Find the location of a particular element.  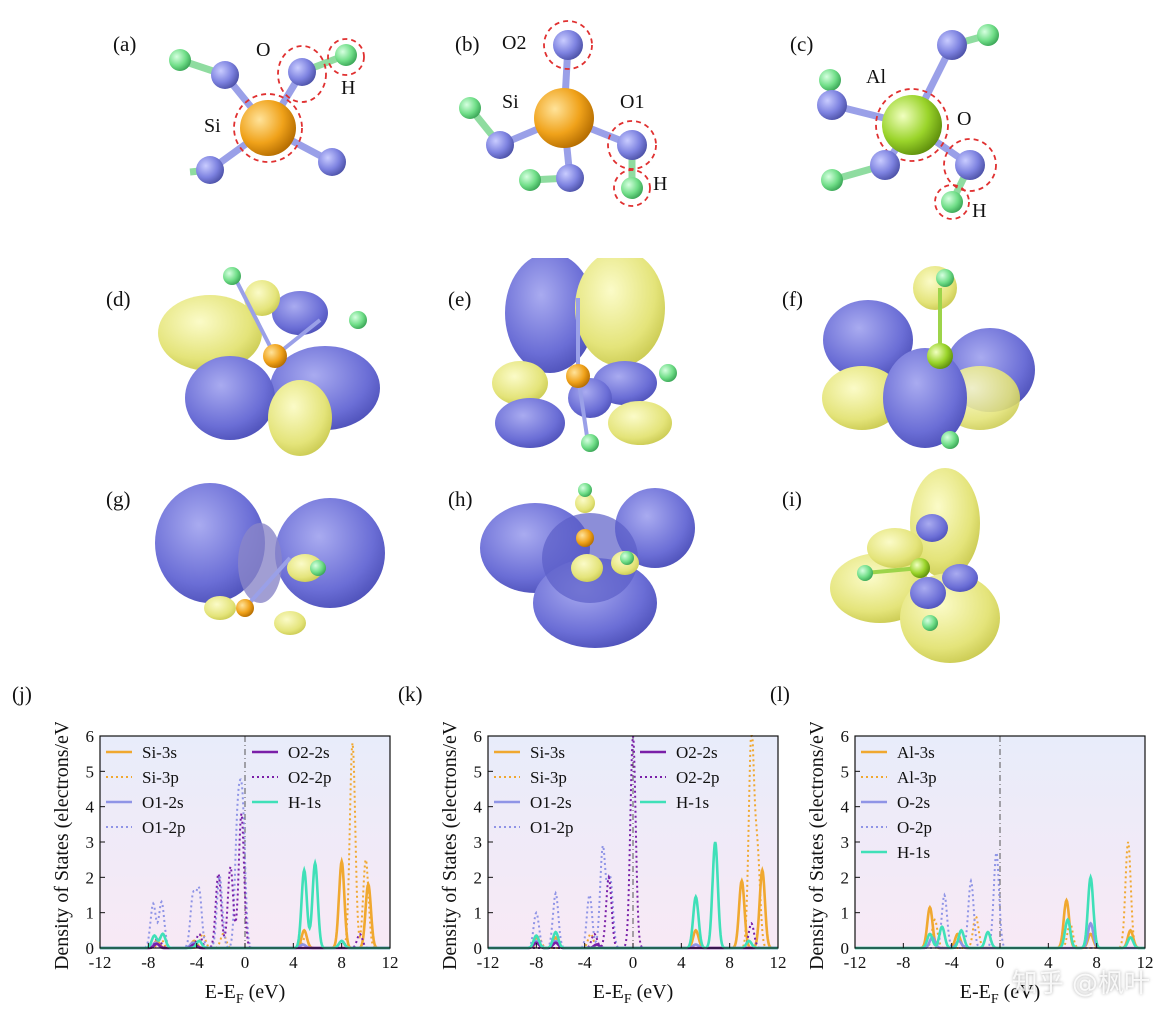

panel-label-i: (i) is located at coordinates (792, 499).